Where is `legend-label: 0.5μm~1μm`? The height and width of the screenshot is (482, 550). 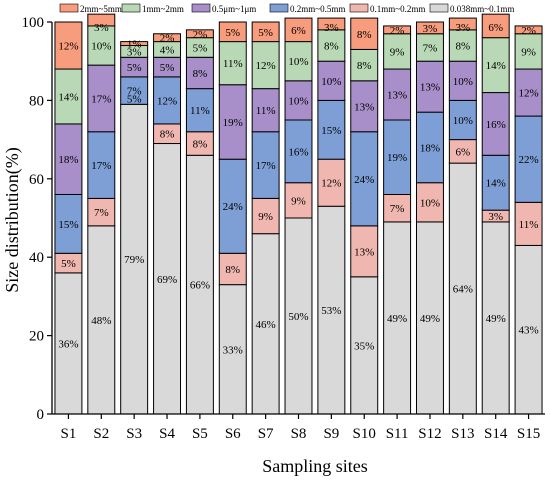 legend-label: 0.5μm~1μm is located at coordinates (234, 9).